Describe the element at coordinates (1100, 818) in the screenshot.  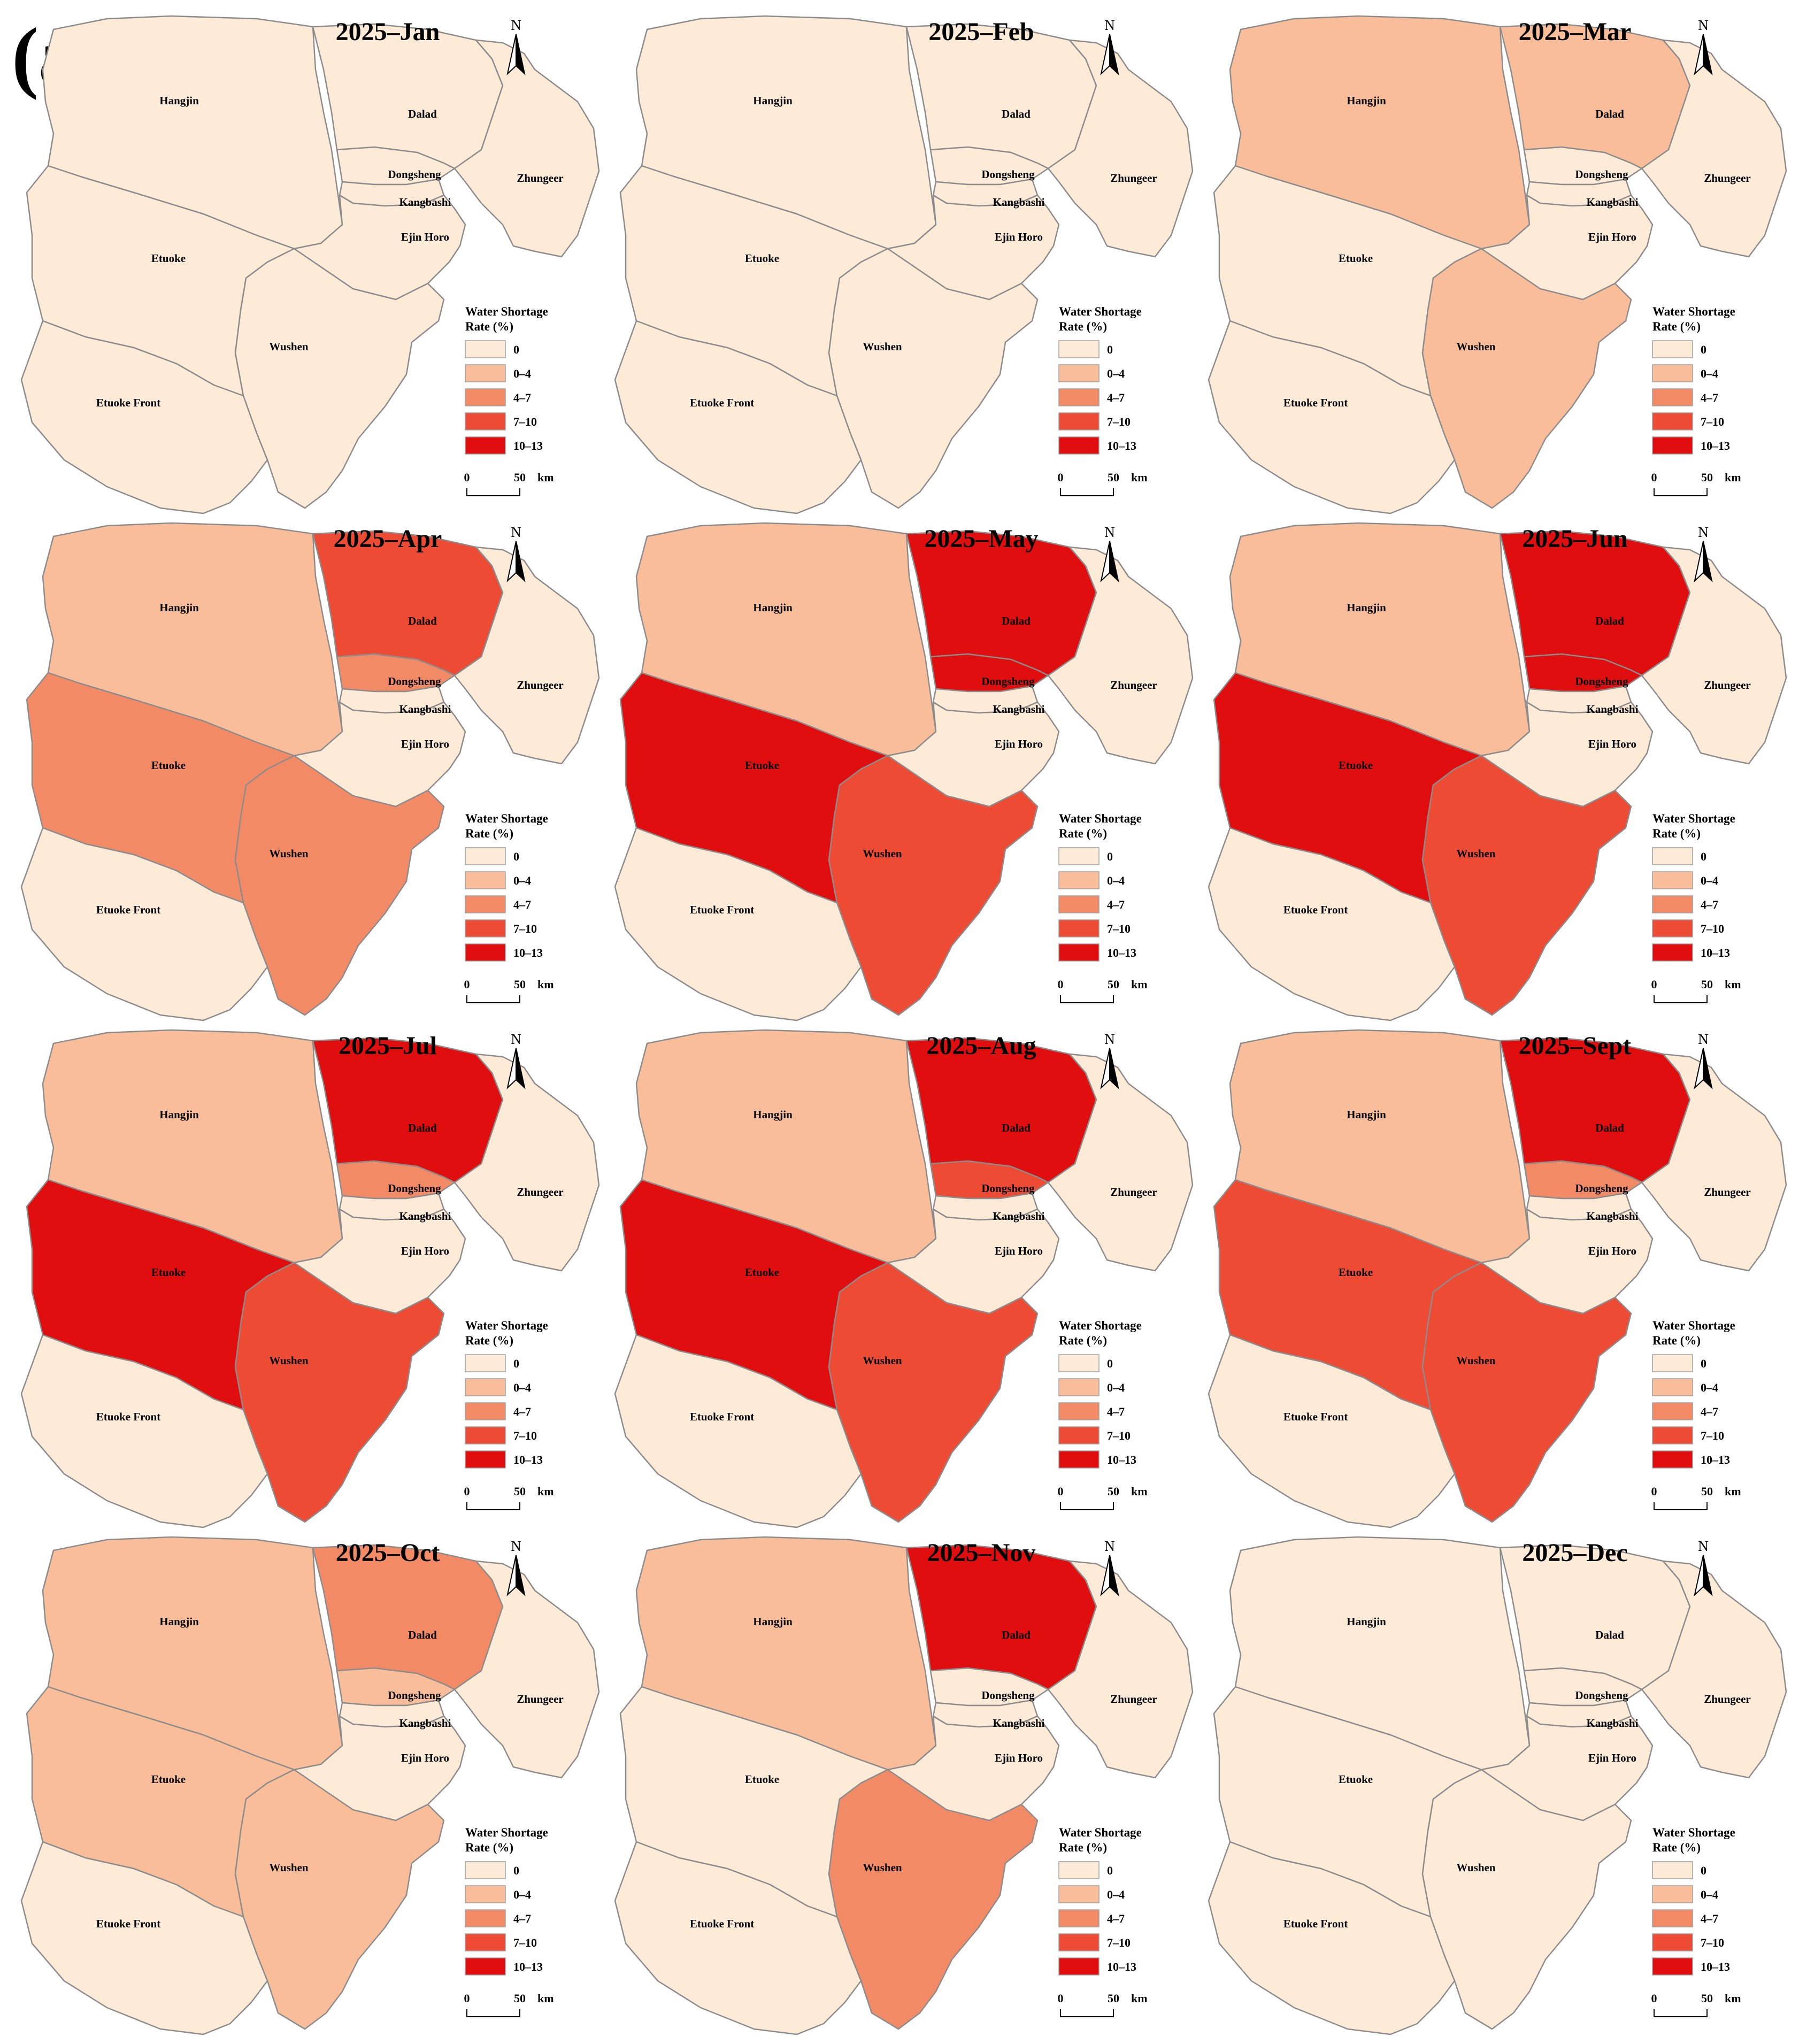
I see `legend-title: Water Shortage` at that location.